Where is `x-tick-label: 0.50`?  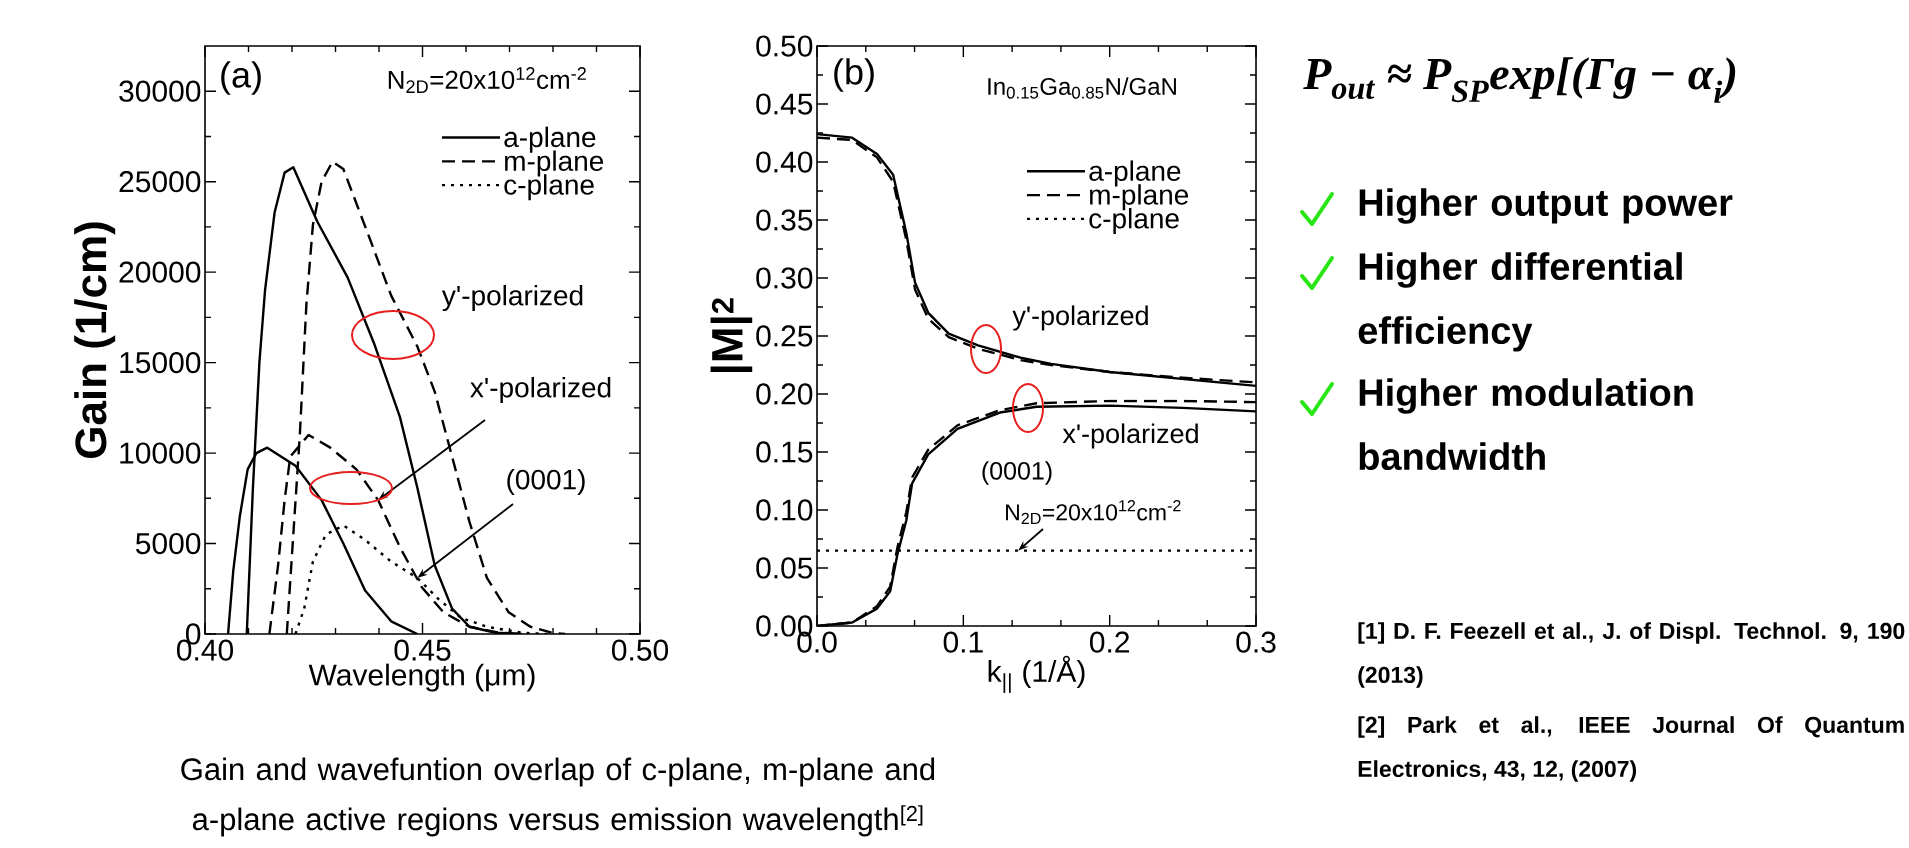 x-tick-label: 0.50 is located at coordinates (640, 650).